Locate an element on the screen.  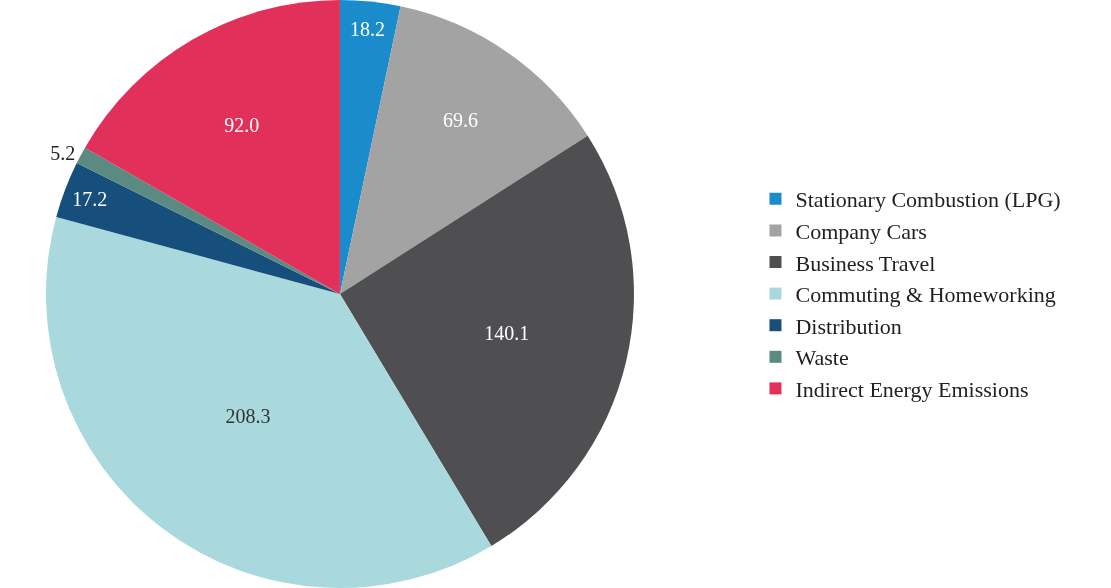
data-label: 18.2 is located at coordinates (368, 29).